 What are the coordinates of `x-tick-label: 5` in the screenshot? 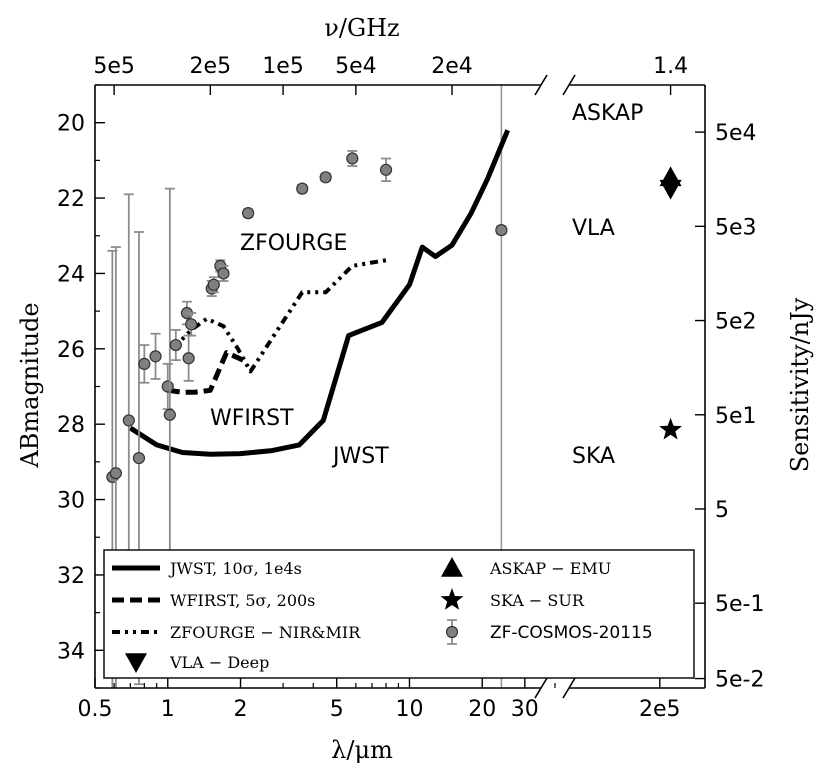 It's located at (337, 709).